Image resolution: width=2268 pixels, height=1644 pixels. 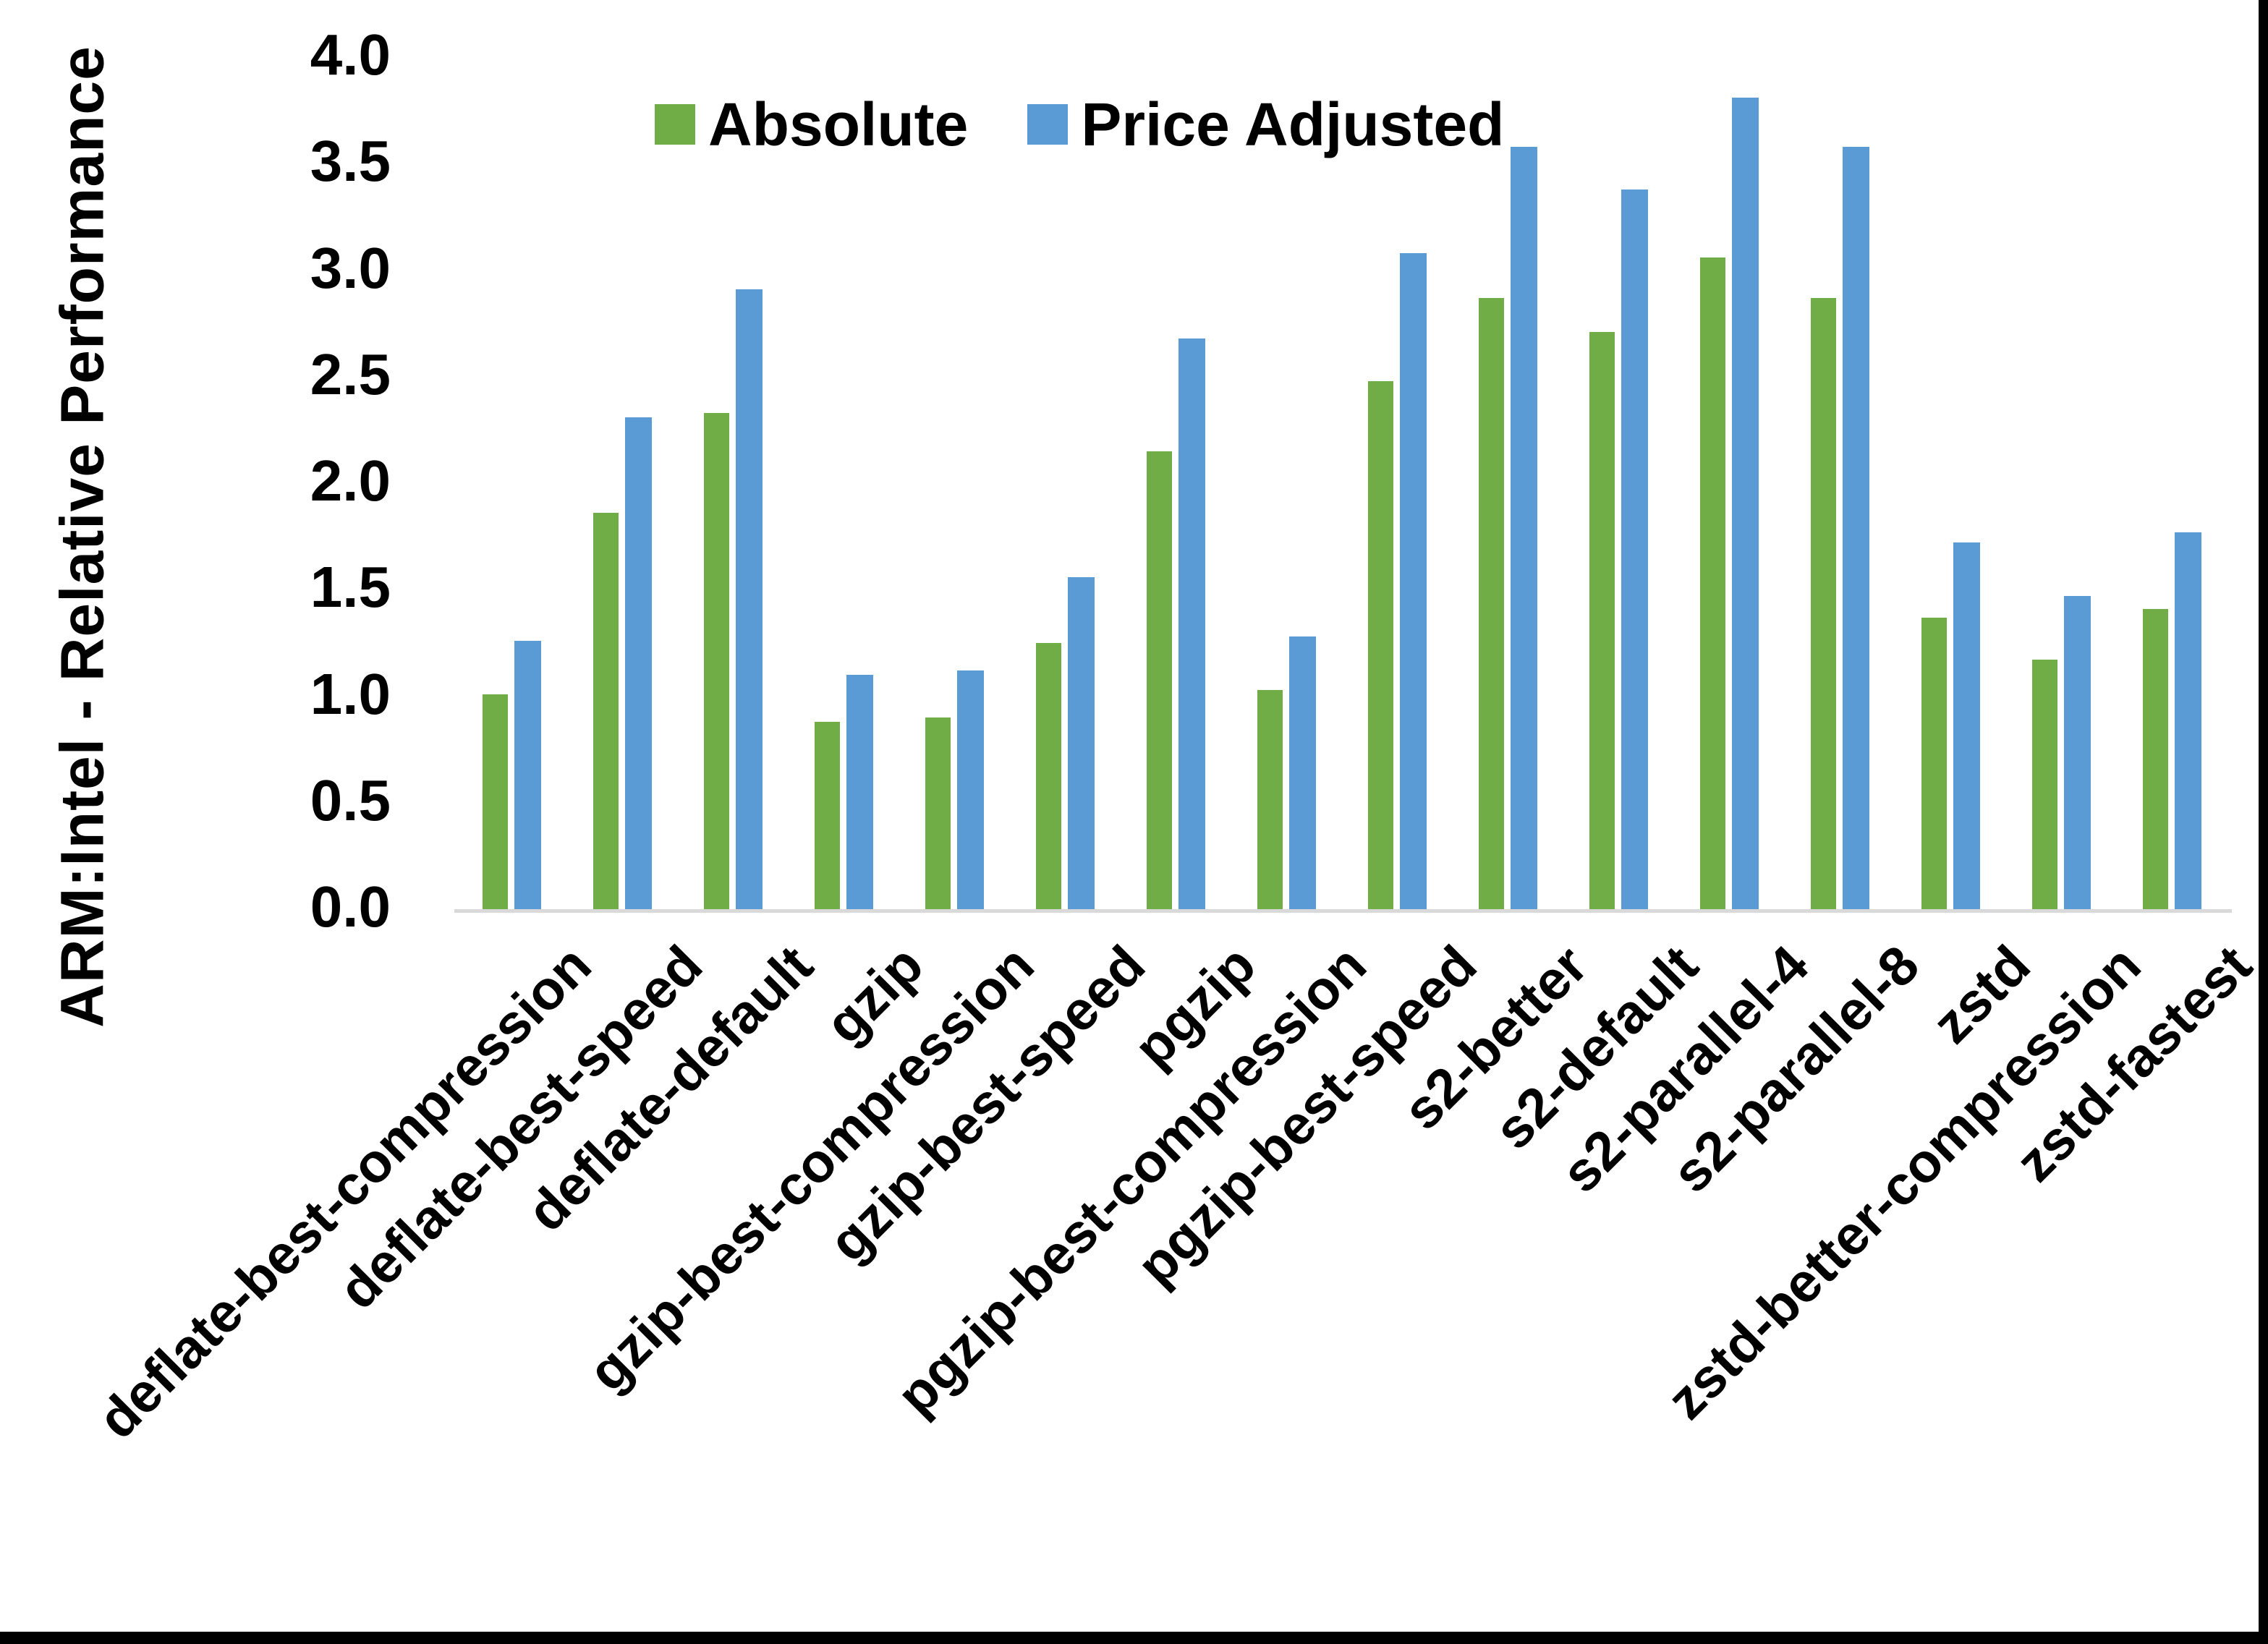 What do you see at coordinates (1048, 775) in the screenshot?
I see `bar-absolute-gzip-best-speed` at bounding box center [1048, 775].